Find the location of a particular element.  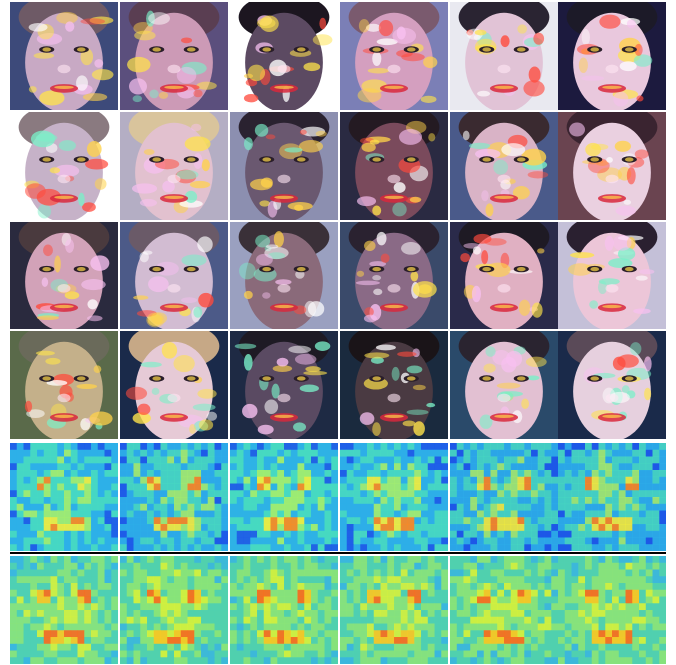

heatmap-cell-r5-c2 is located at coordinates (174, 497).